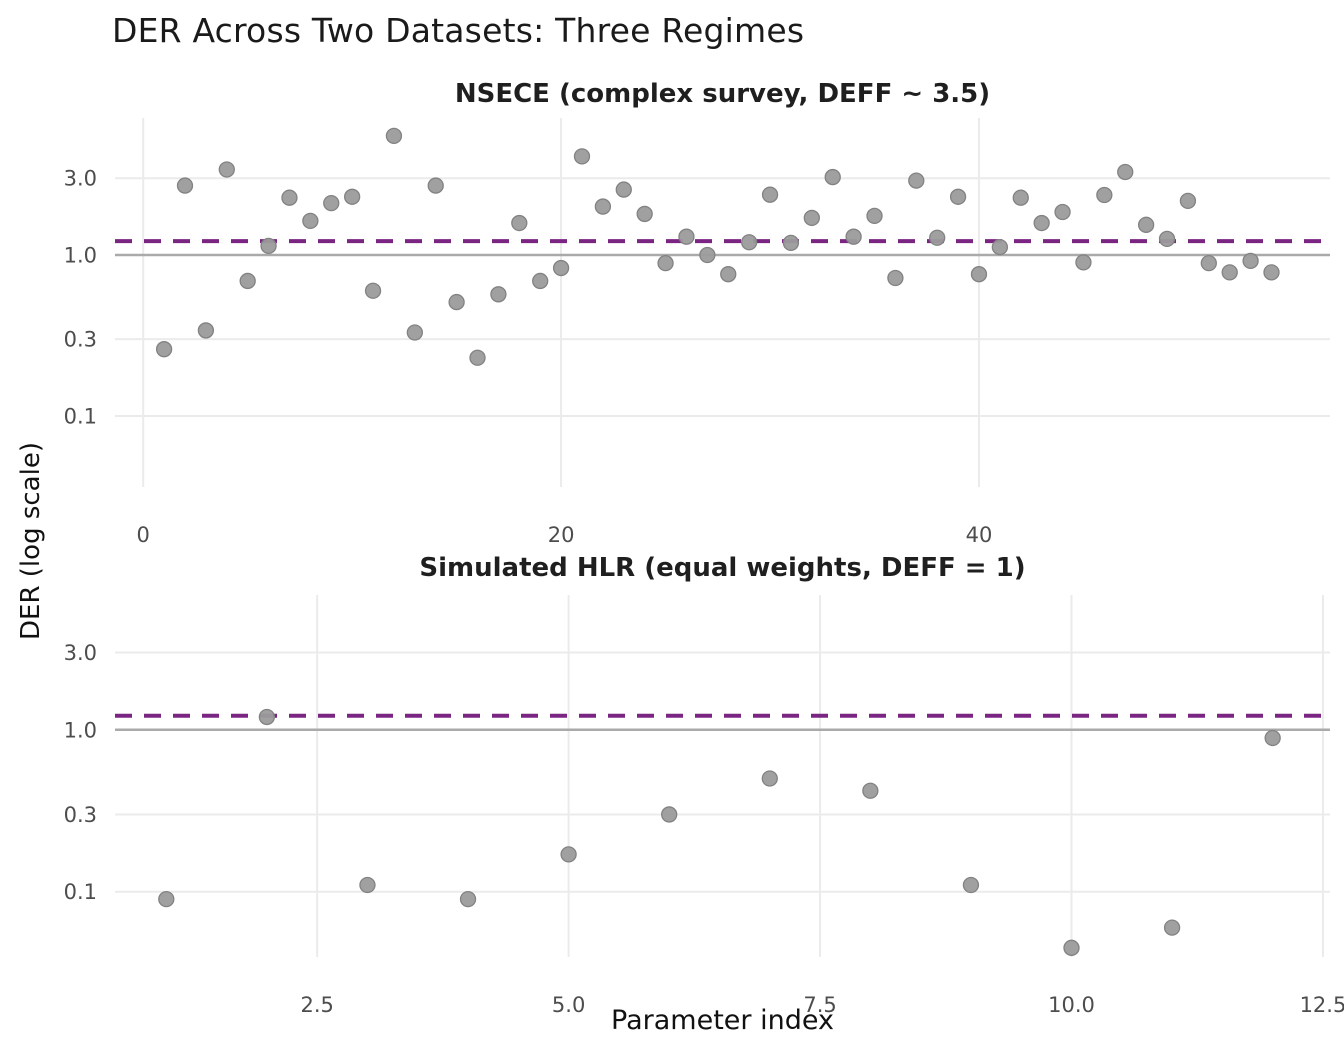 This screenshot has width=1344, height=1056. Describe the element at coordinates (1071, 1005) in the screenshot. I see `x-tick-label: 10.0` at that location.